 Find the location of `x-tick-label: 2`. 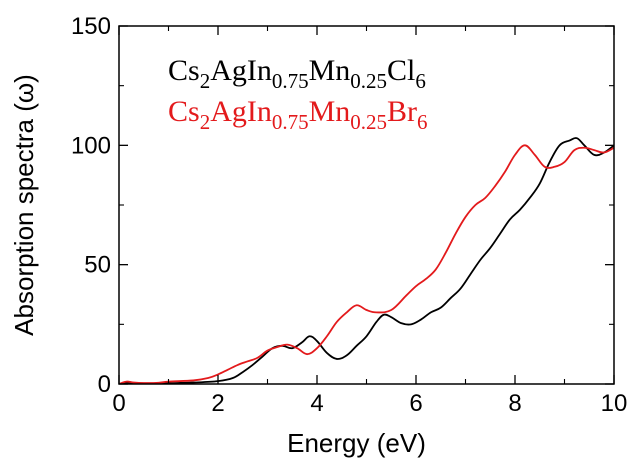

x-tick-label: 2 is located at coordinates (217, 403).